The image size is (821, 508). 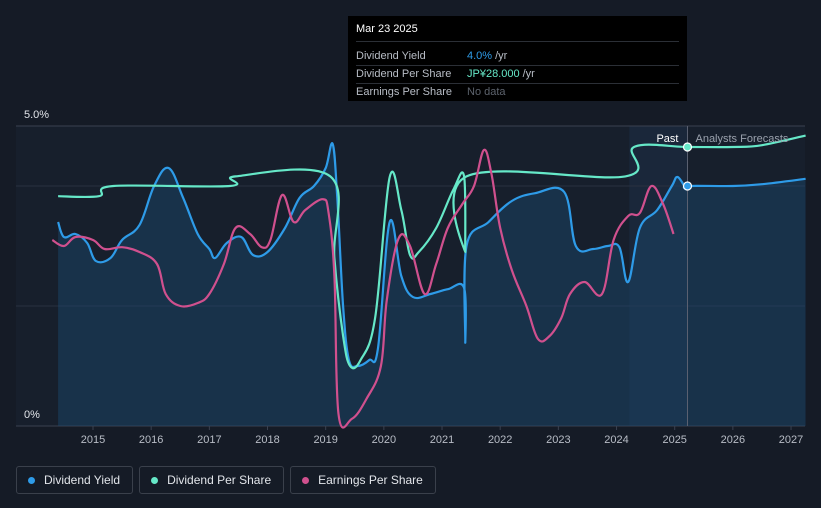 I want to click on x-tick-label-2027: 2027, so click(x=791, y=440).